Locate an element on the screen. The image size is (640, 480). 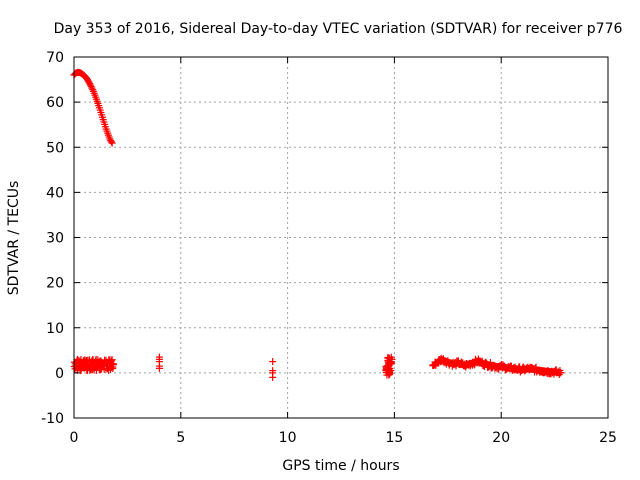
x-tick-label: 5 is located at coordinates (180, 438).